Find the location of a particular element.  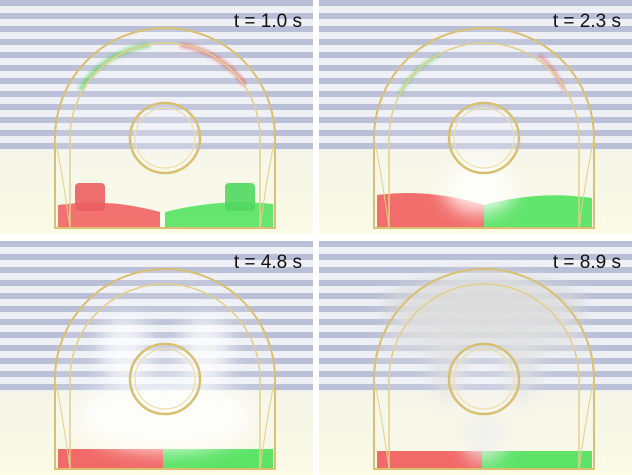

time-label: t = 8.9 s is located at coordinates (587, 262).